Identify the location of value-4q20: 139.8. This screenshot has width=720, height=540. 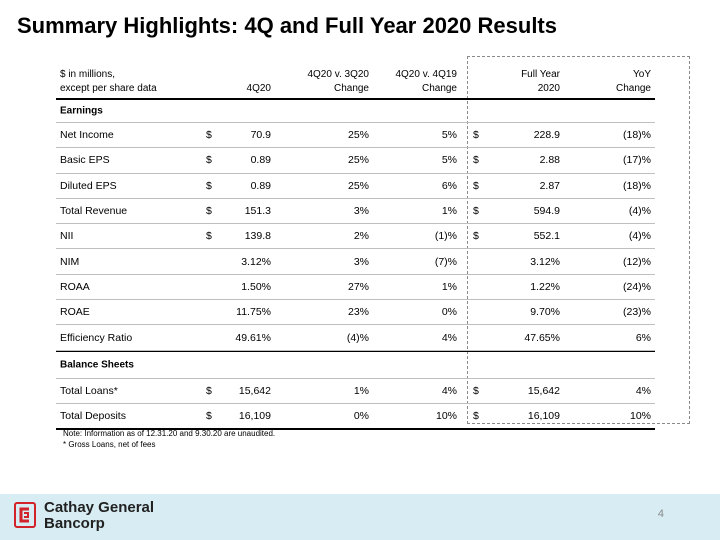
(257, 236).